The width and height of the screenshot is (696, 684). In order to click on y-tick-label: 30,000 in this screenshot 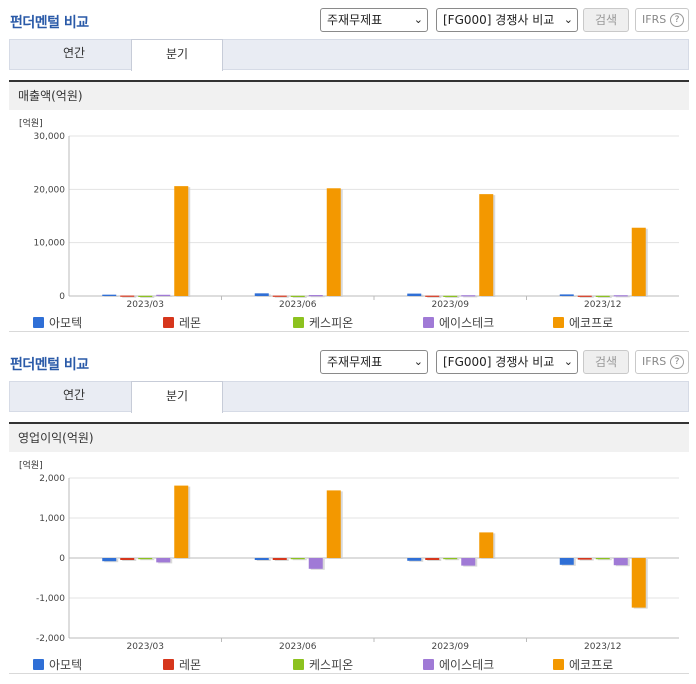, I will do `click(50, 137)`.